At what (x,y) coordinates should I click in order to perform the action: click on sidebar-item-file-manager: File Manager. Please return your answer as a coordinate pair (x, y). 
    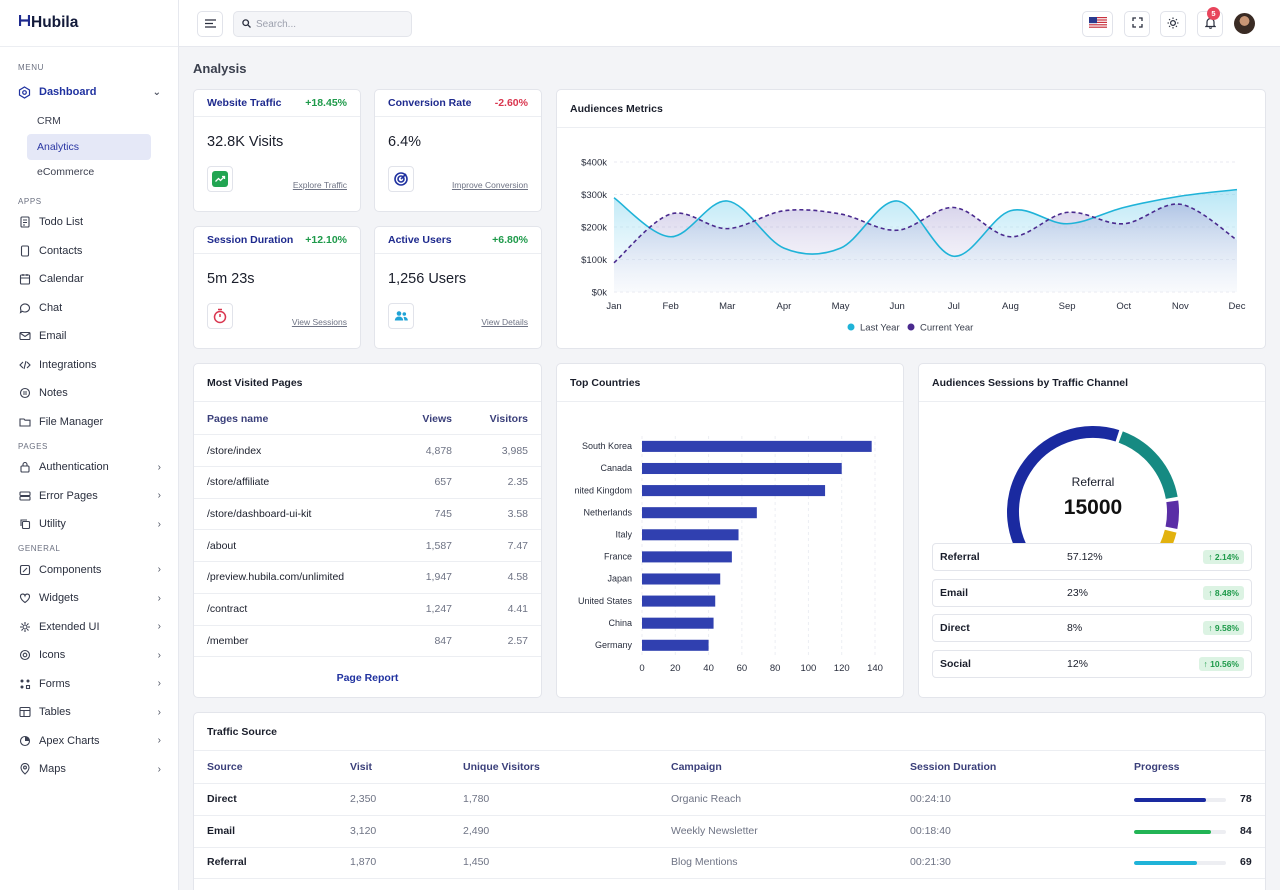
    Looking at the image, I should click on (89, 422).